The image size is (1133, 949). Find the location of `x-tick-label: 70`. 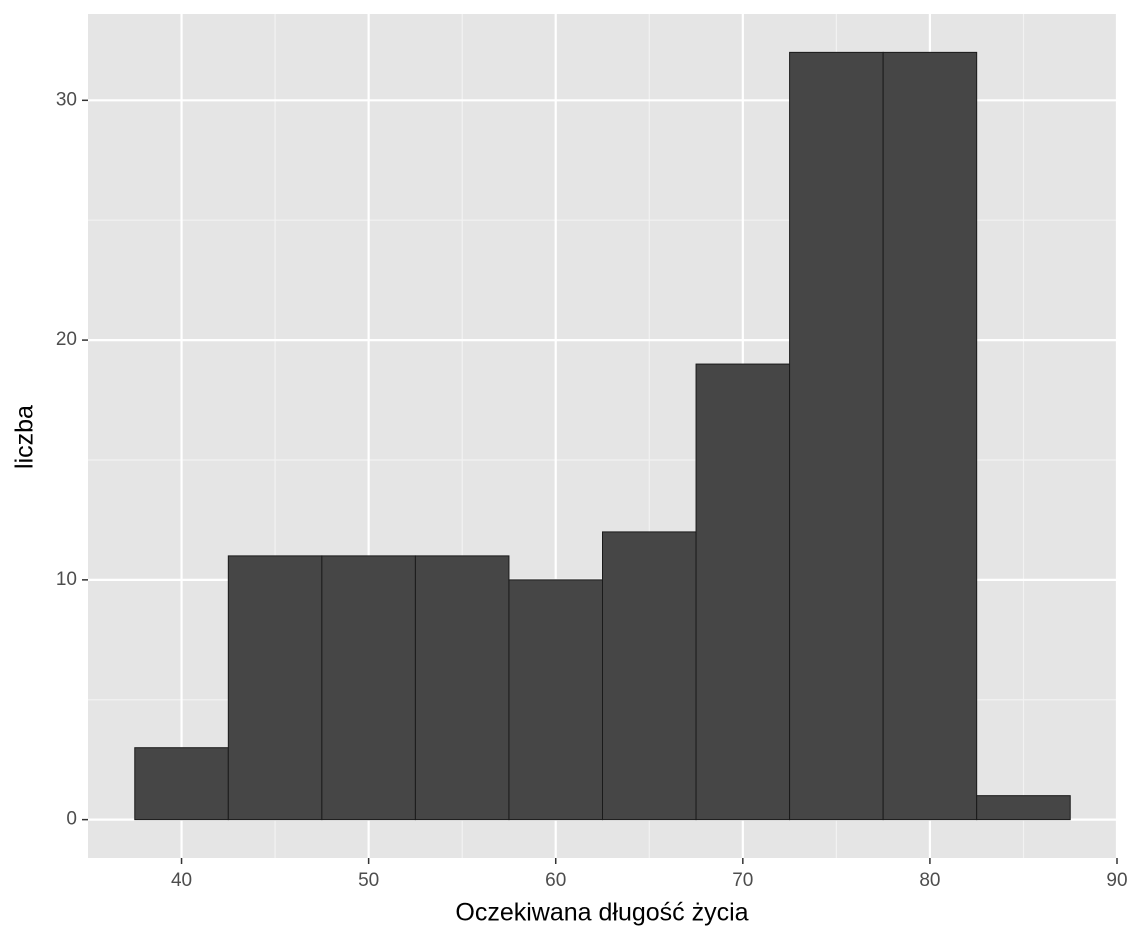

x-tick-label: 70 is located at coordinates (742, 880).